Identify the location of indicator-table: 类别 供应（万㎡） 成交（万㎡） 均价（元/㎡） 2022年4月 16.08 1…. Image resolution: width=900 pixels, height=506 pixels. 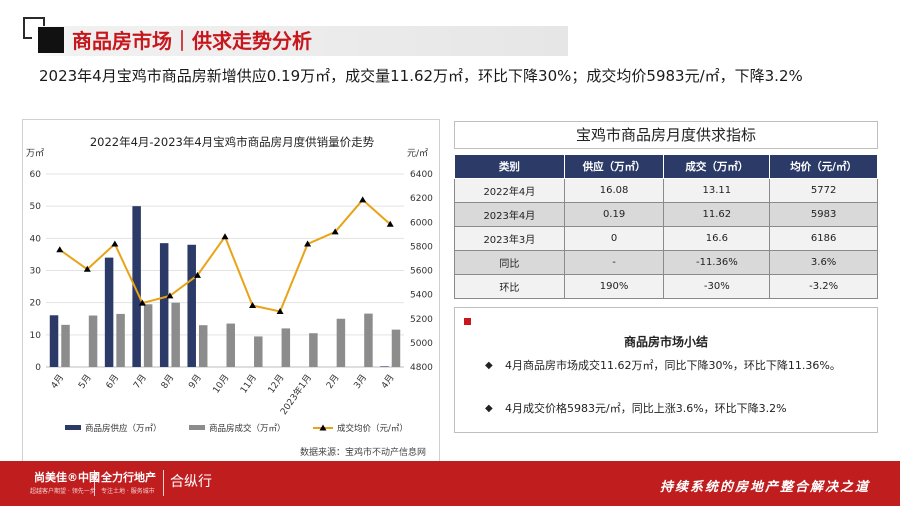
(666, 226).